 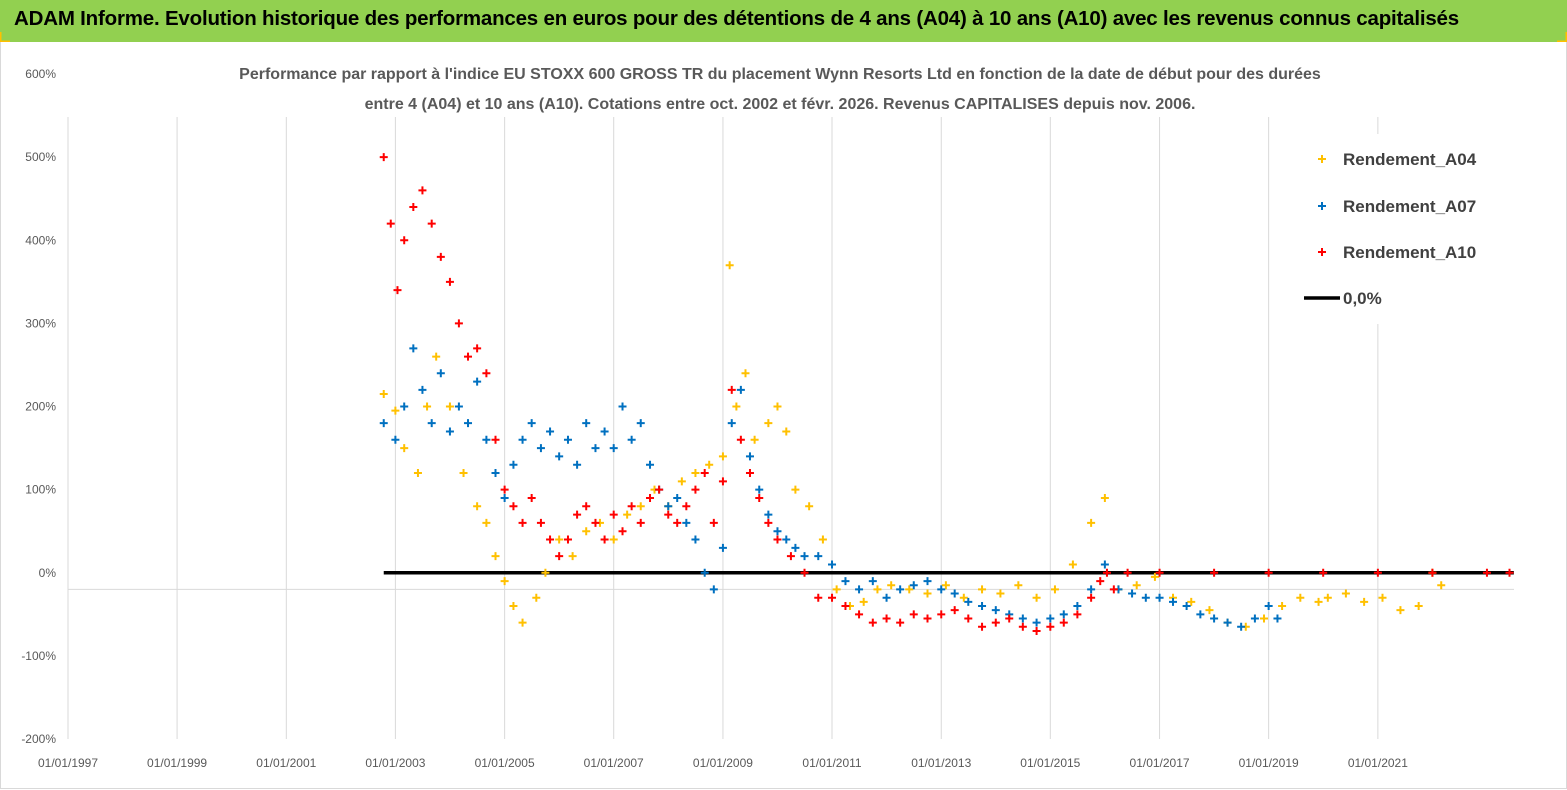 What do you see at coordinates (1050, 763) in the screenshot?
I see `x-tick-label: 01/01/2015` at bounding box center [1050, 763].